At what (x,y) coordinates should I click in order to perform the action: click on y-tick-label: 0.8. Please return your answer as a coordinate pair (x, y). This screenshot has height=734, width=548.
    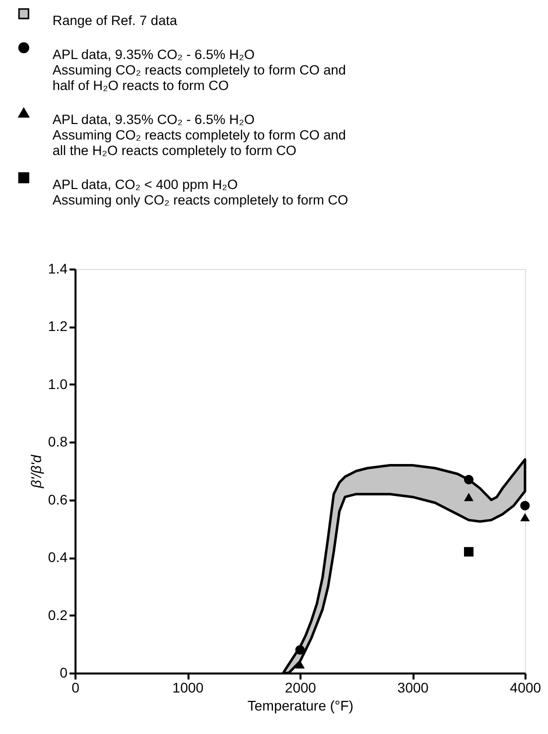
    Looking at the image, I should click on (58, 442).